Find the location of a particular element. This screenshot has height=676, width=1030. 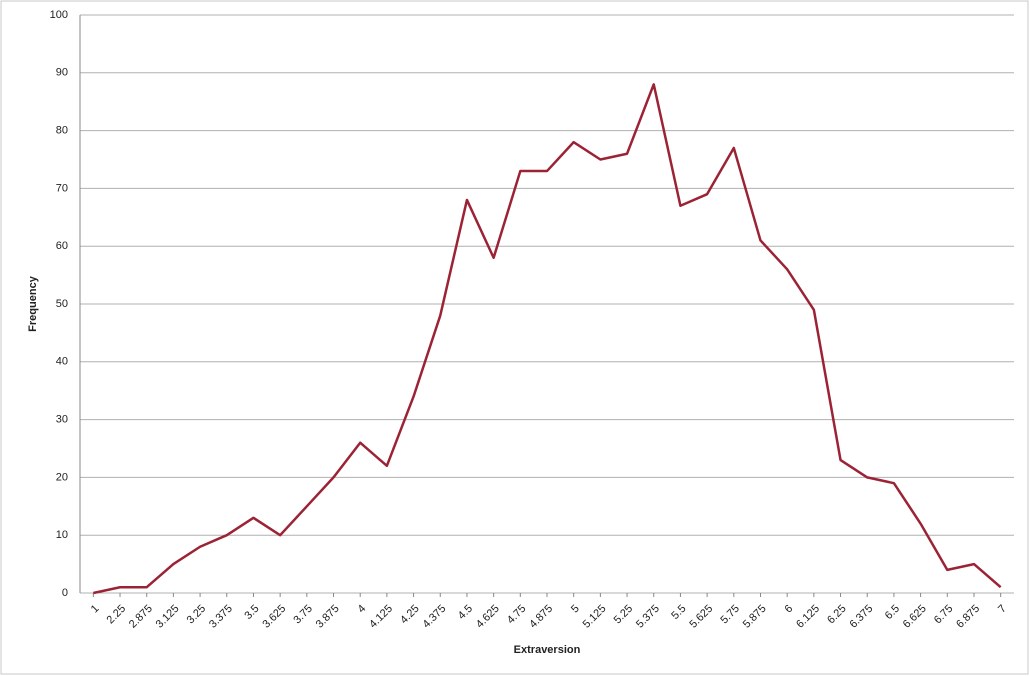

y-tick-label: 60 is located at coordinates (62, 246).